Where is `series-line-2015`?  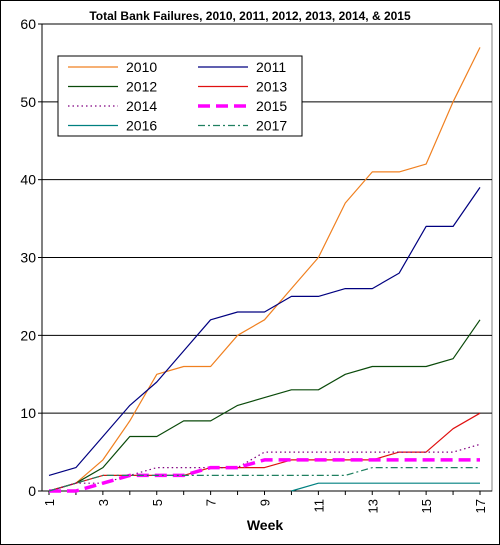 series-line-2015 is located at coordinates (264, 475).